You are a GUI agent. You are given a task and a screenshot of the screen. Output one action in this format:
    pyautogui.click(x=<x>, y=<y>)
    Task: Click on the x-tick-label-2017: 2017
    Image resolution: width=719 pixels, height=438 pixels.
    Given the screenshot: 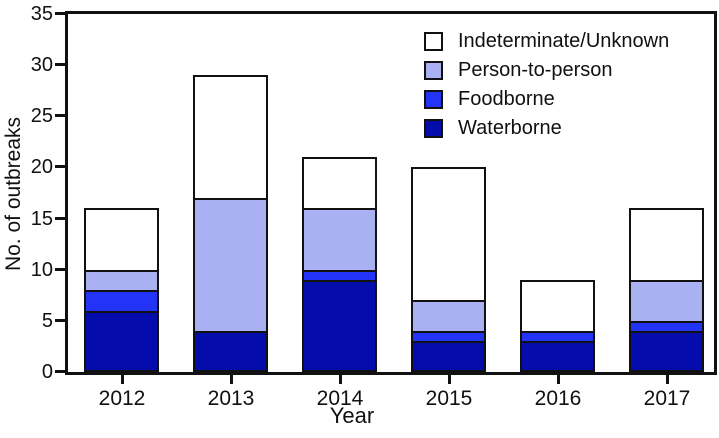 What is the action you would take?
    pyautogui.click(x=667, y=398)
    